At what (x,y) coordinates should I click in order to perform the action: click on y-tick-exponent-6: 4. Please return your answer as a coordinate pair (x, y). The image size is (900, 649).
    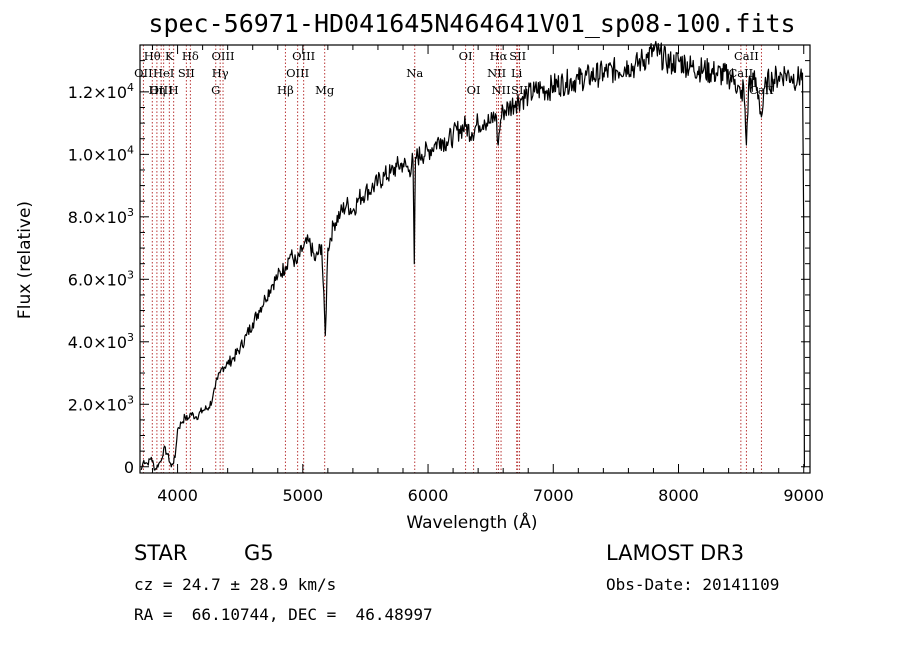
    Looking at the image, I should click on (130, 87).